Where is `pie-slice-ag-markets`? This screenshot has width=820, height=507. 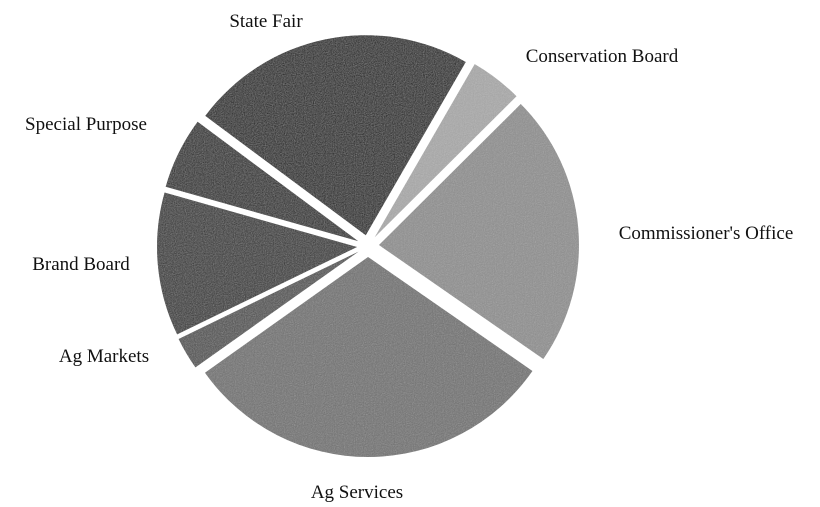 pie-slice-ag-markets is located at coordinates (268, 309).